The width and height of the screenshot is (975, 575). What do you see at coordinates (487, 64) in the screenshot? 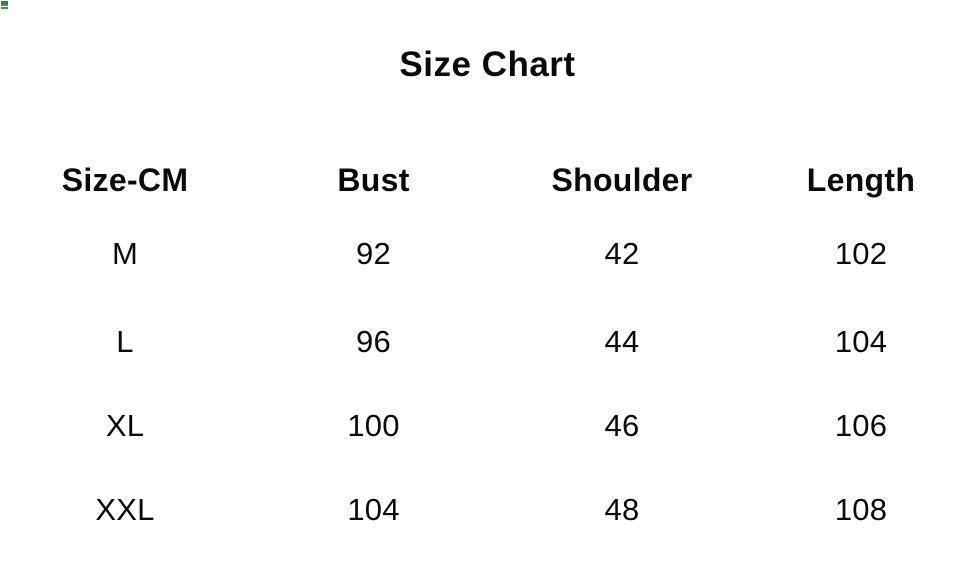
I see `page-title: Size Chart` at bounding box center [487, 64].